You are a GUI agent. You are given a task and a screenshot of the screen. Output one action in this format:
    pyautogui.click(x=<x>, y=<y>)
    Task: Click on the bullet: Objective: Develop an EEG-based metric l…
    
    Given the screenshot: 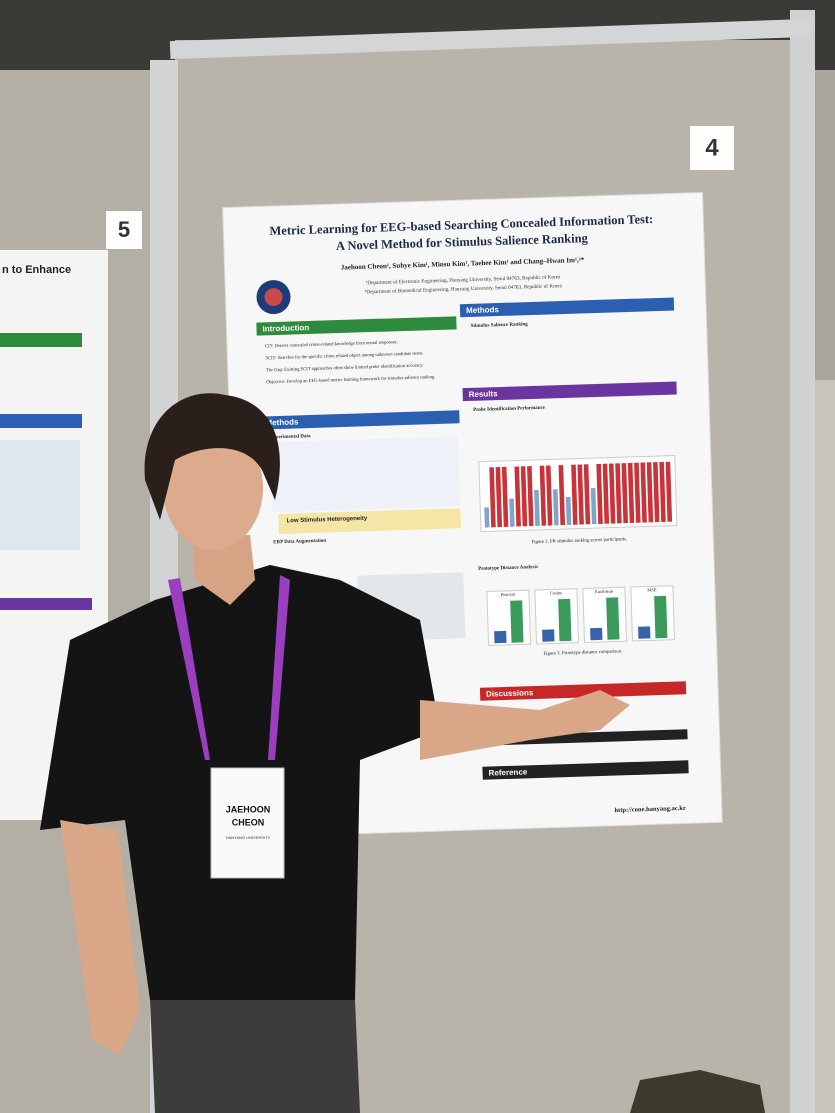 What is the action you would take?
    pyautogui.click(x=350, y=379)
    